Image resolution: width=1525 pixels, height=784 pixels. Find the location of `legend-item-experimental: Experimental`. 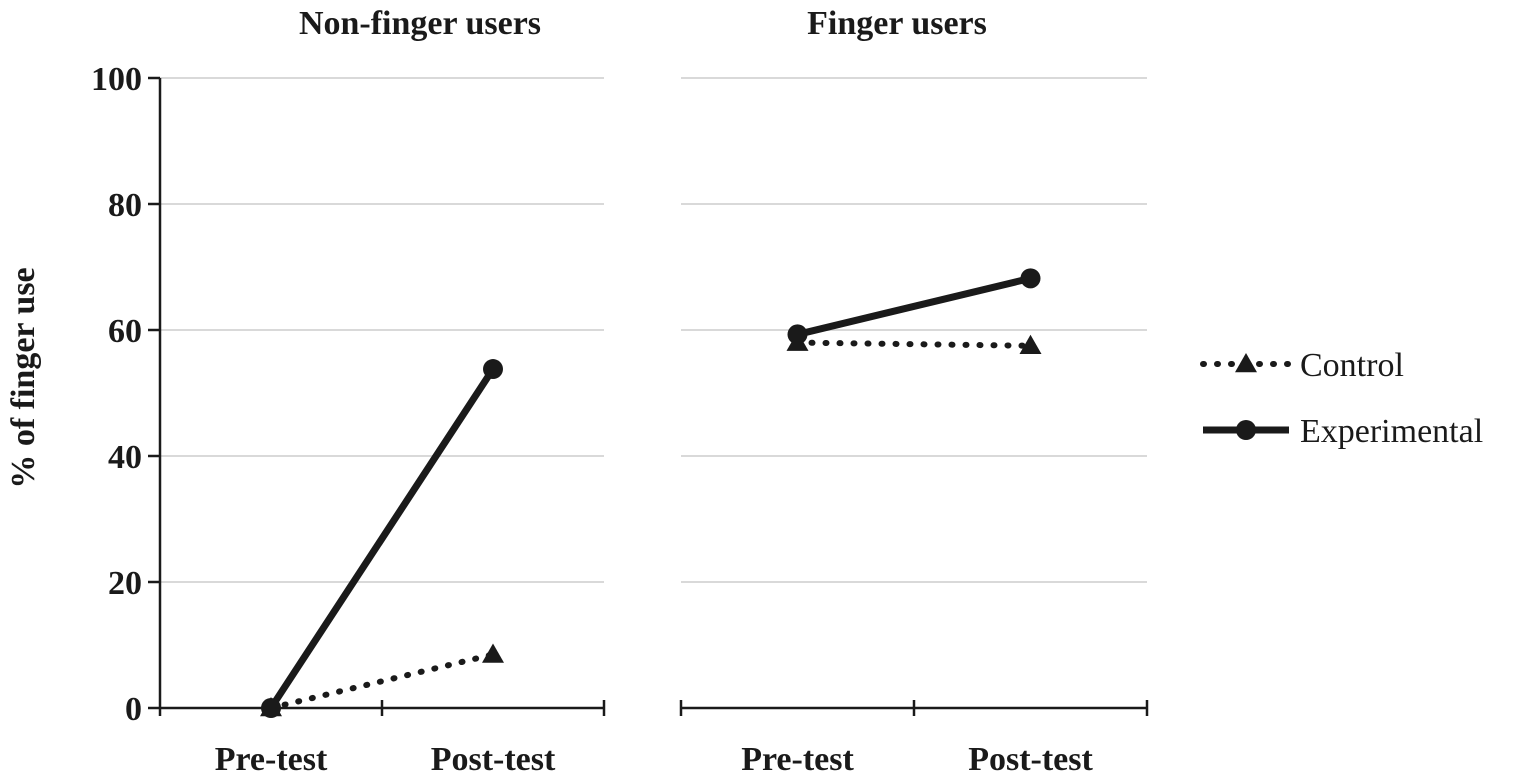

legend-item-experimental: Experimental is located at coordinates (1343, 431).